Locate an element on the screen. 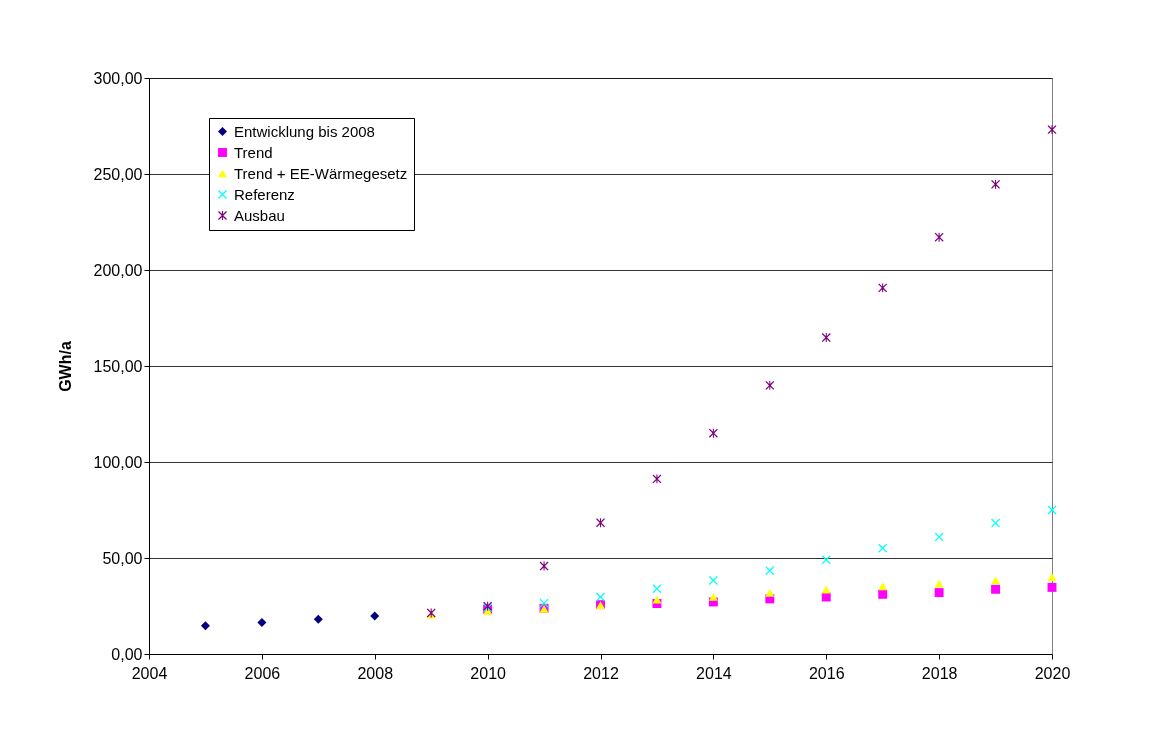  x-tick-label: 2010 is located at coordinates (488, 673).